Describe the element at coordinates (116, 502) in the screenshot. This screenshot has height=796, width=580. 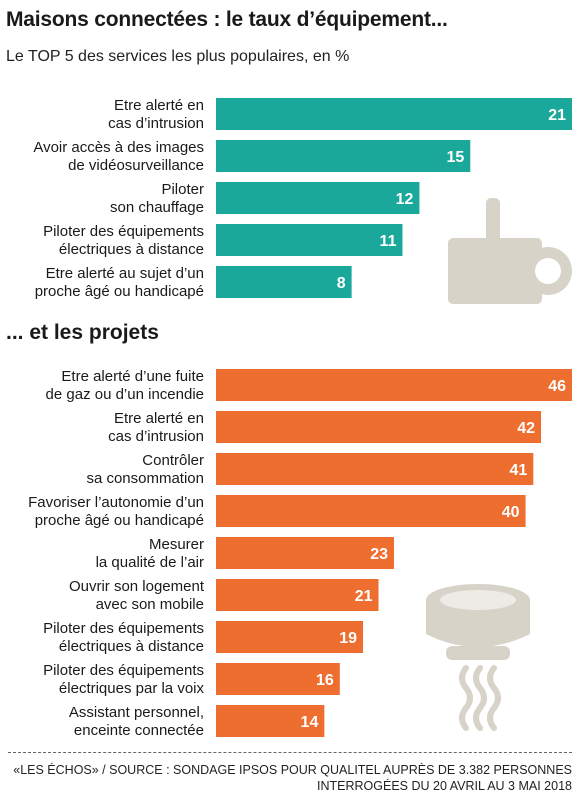
I see `category-label: Favoriser l’autonomie d’un` at that location.